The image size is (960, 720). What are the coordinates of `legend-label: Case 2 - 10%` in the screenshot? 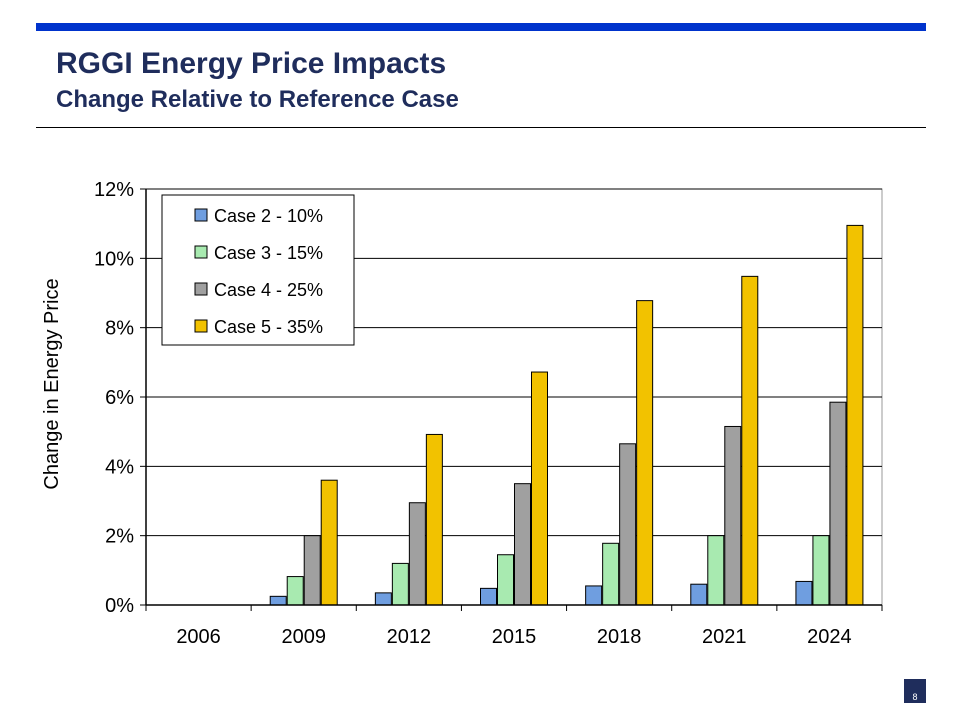 It's located at (268, 216).